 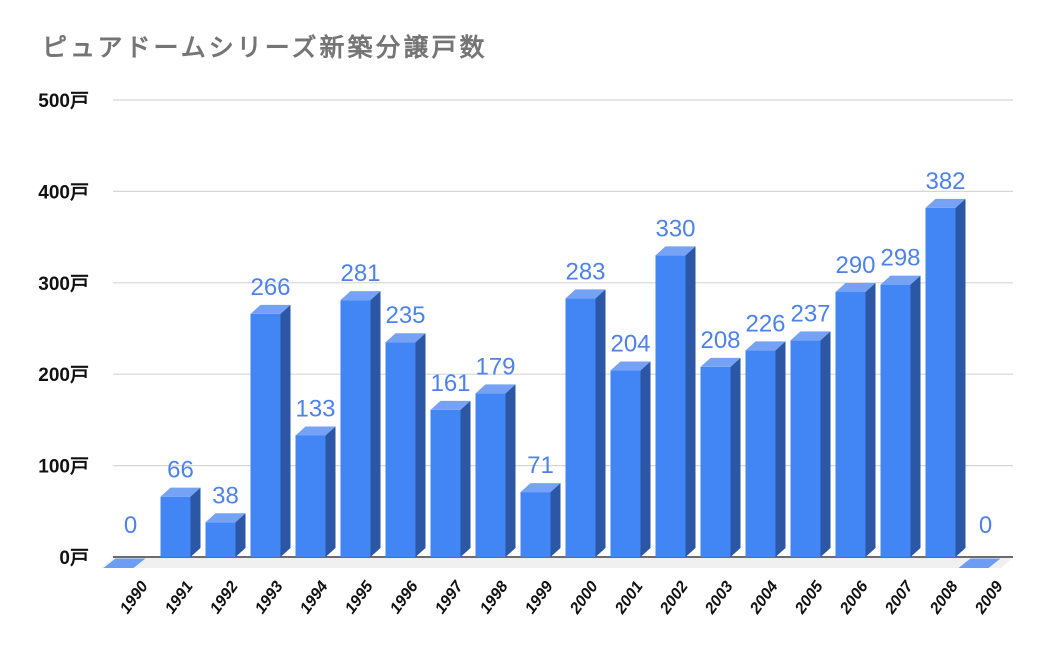 What do you see at coordinates (809, 597) in the screenshot?
I see `x-tick-2005: 2005` at bounding box center [809, 597].